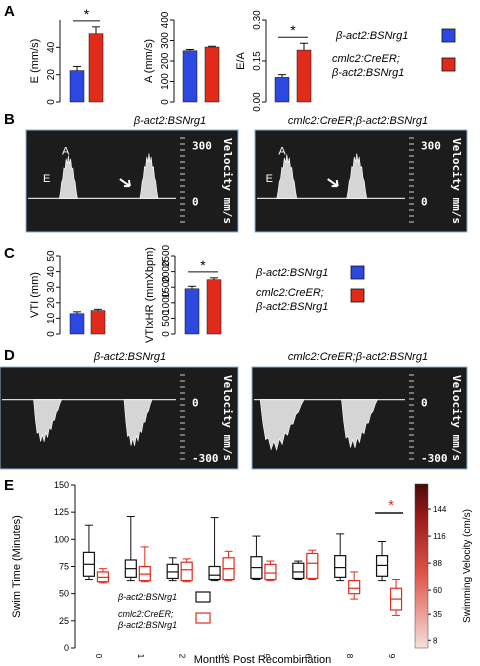 The height and width of the screenshot is (666, 480). I want to click on colorbar-tick-label: 144, so click(440, 509).